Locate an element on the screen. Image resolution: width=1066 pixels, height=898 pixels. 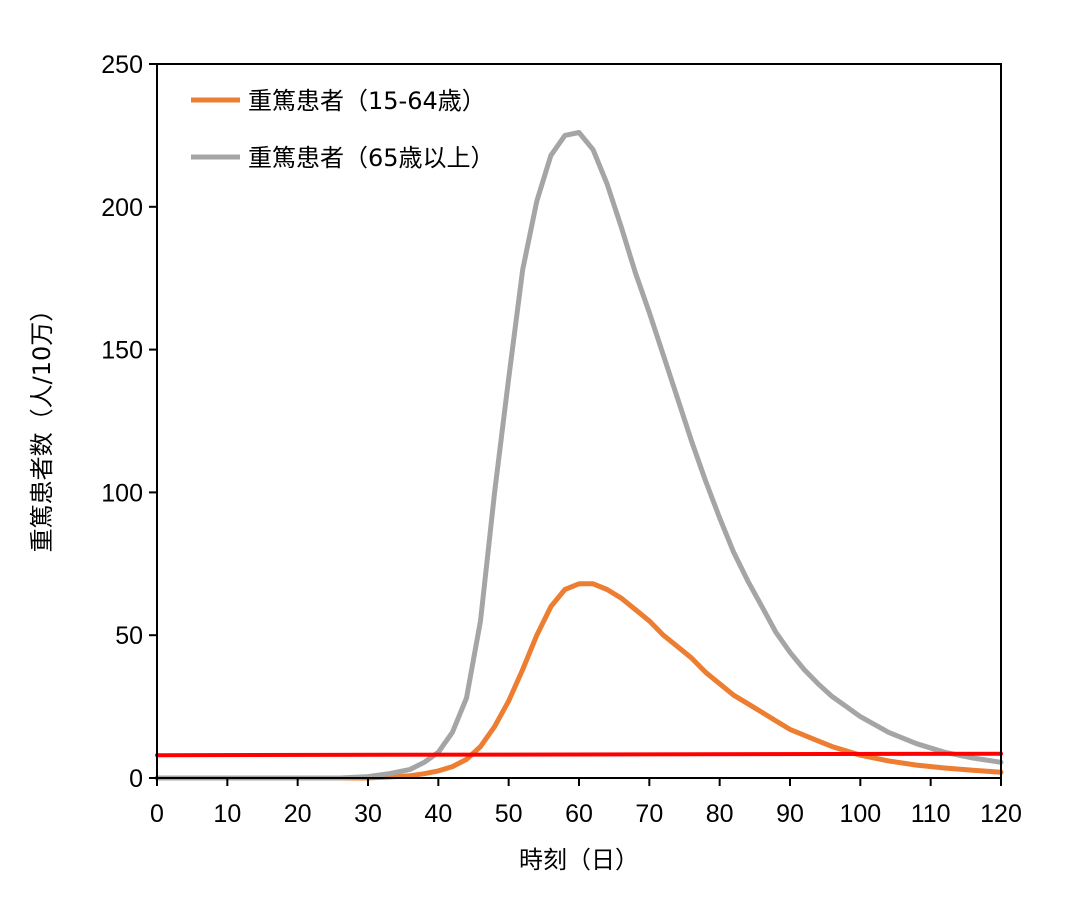
threshold-line is located at coordinates (579, 754).